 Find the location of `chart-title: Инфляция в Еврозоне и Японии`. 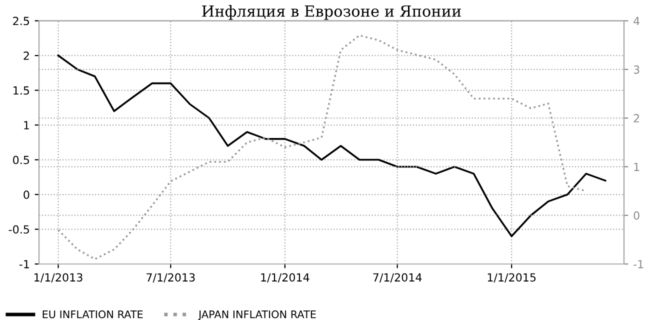

chart-title: Инфляция в Еврозоне и Японии is located at coordinates (331, 12).